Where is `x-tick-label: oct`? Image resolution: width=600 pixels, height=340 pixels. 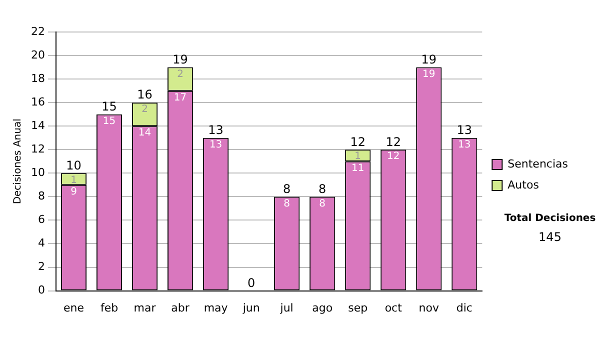
x-tick-label: oct is located at coordinates (393, 307).